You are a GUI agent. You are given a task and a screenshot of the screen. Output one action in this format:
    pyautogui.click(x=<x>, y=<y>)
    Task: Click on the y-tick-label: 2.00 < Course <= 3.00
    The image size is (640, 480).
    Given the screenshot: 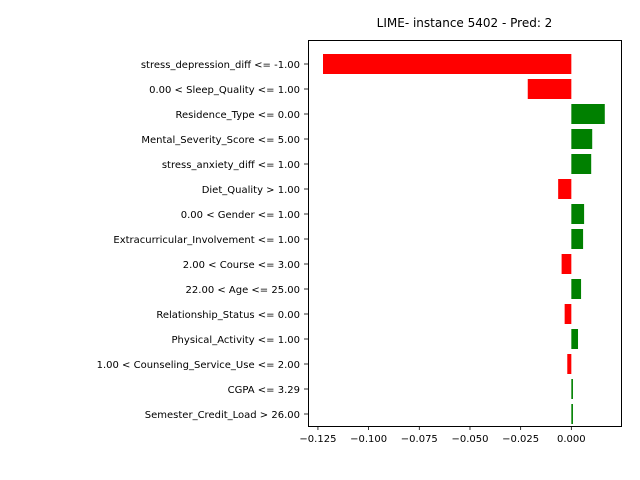 What is the action you would take?
    pyautogui.click(x=241, y=265)
    